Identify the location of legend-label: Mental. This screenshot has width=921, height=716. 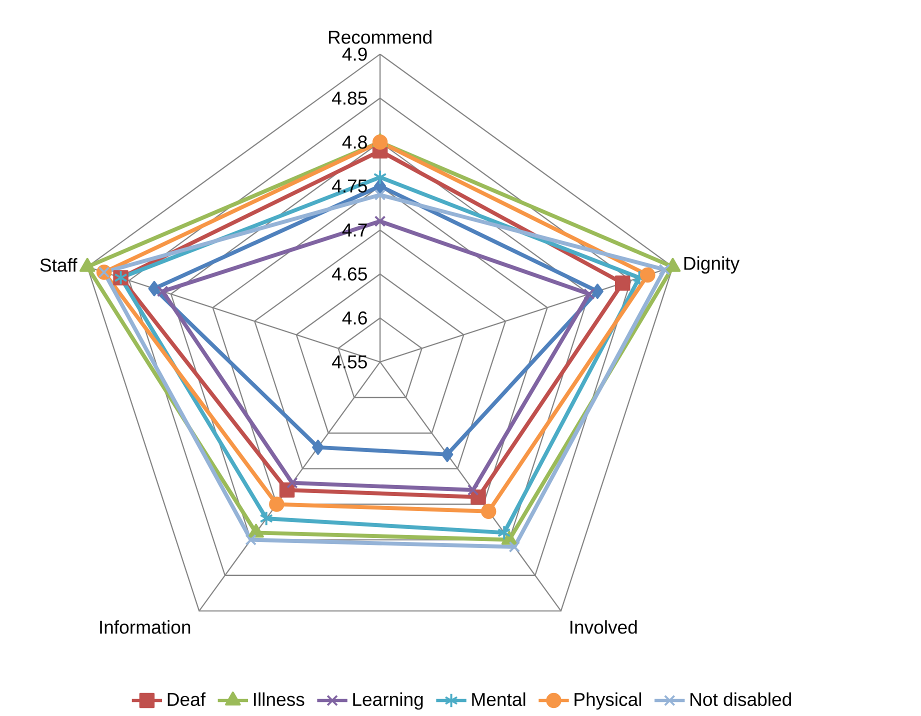
(499, 699).